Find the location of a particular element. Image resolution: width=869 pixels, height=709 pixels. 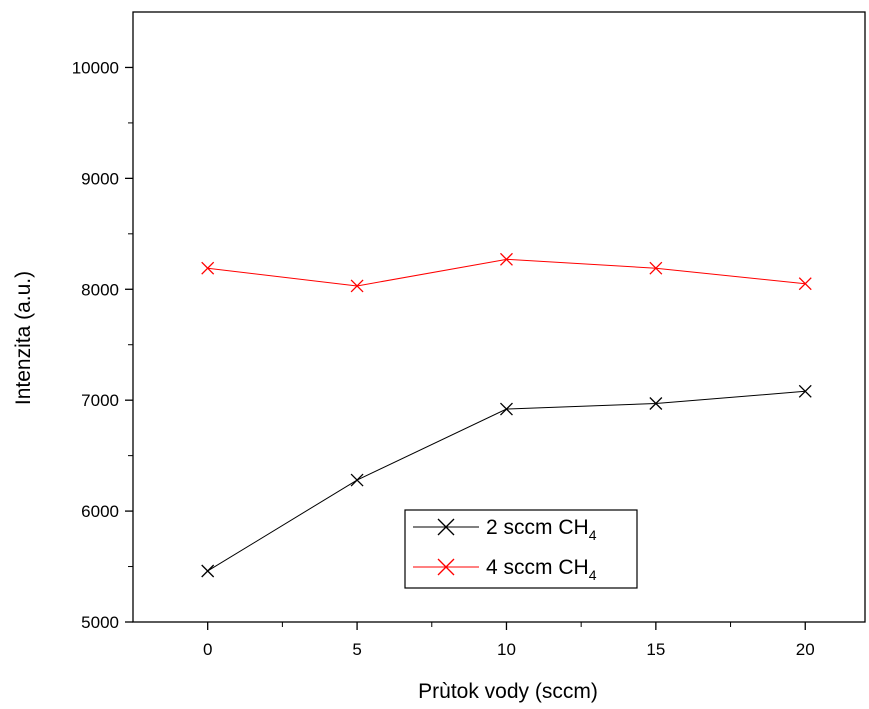

x-tick-label-0: 0 is located at coordinates (207, 649).